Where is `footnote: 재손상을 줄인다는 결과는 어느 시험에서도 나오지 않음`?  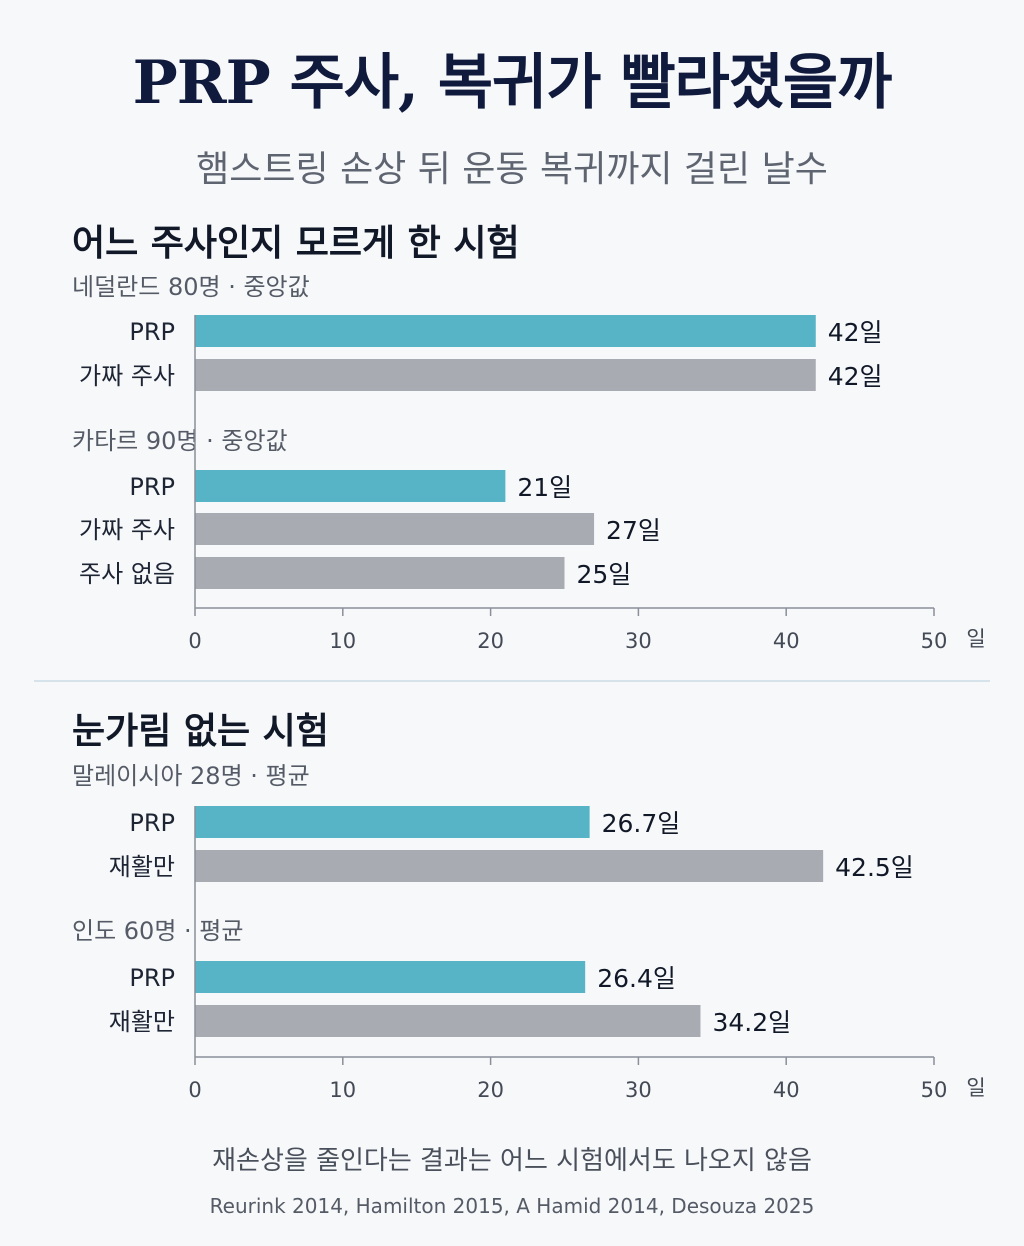 footnote: 재손상을 줄인다는 결과는 어느 시험에서도 나오지 않음 is located at coordinates (512, 1161).